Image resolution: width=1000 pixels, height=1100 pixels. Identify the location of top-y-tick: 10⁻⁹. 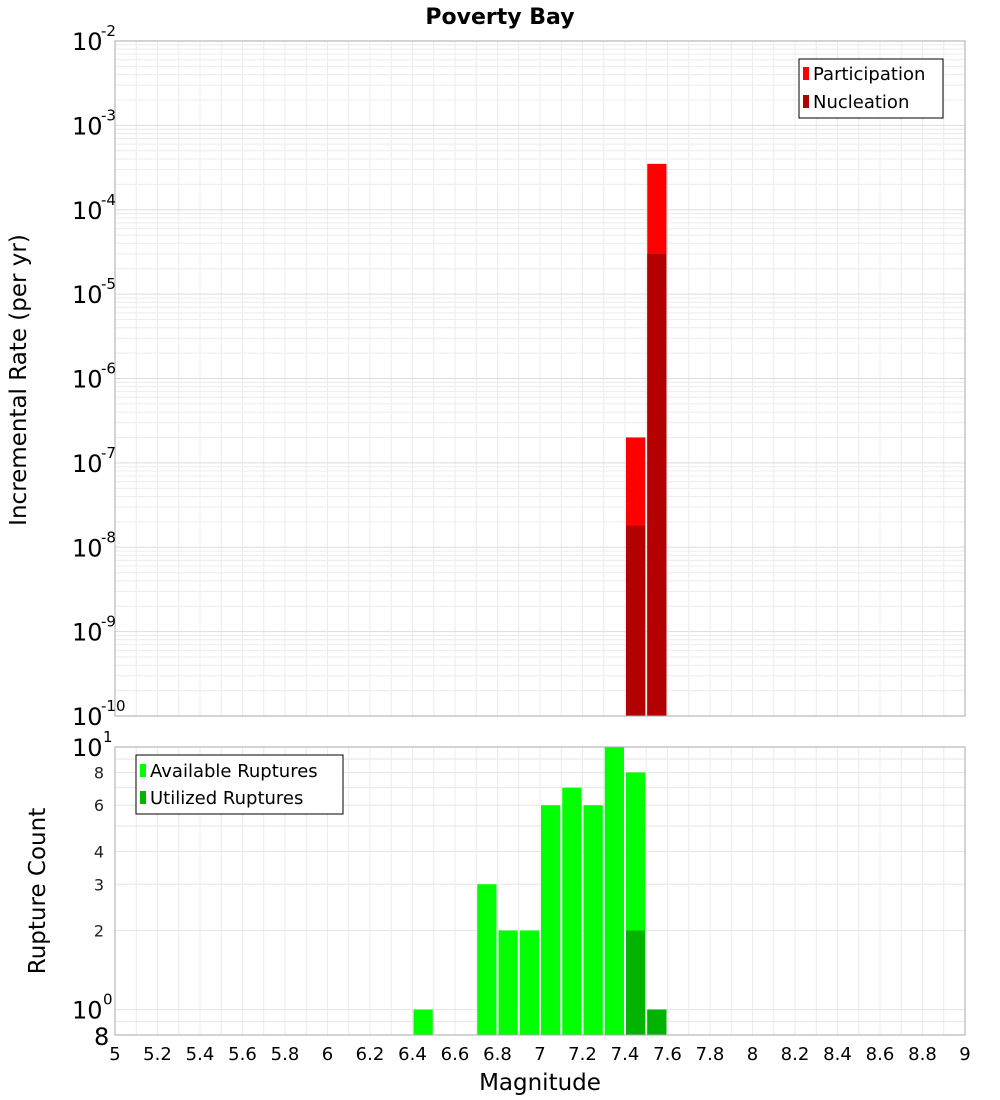
(94, 630).